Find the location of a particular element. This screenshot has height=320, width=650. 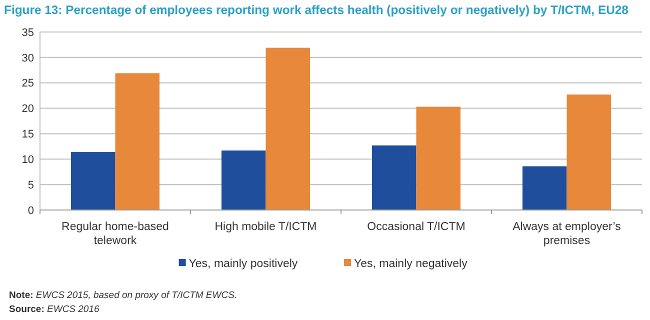

y-tick-label: 5 is located at coordinates (31, 185).